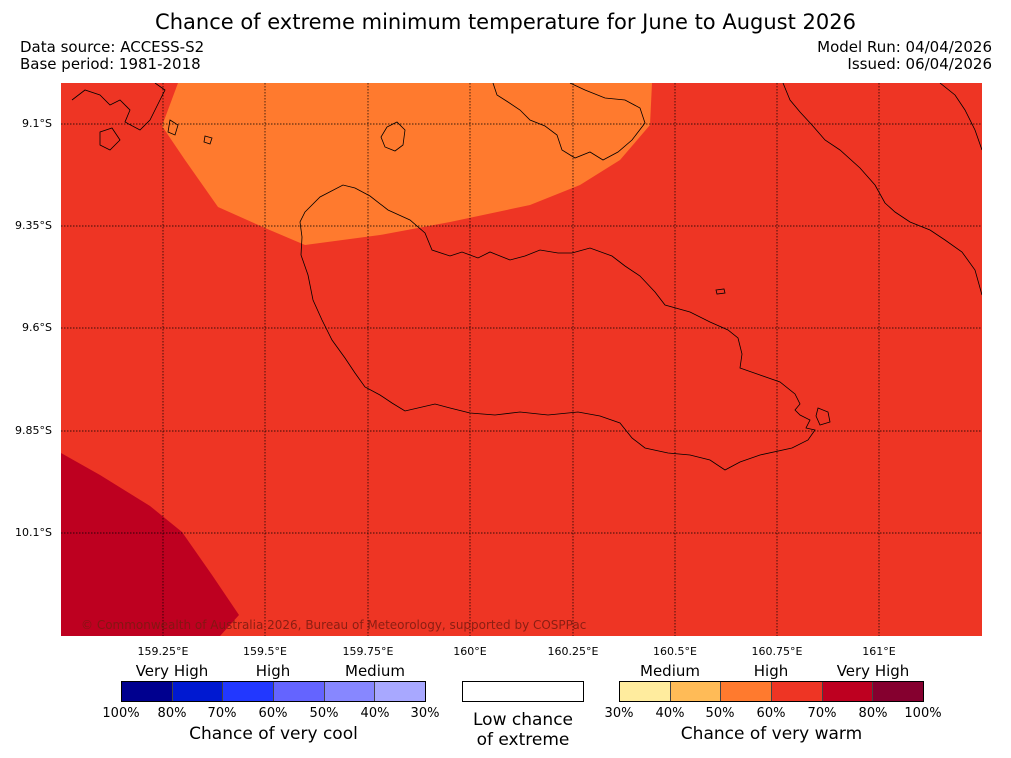  Describe the element at coordinates (720, 713) in the screenshot. I see `warm-percent-label: 50%` at that location.